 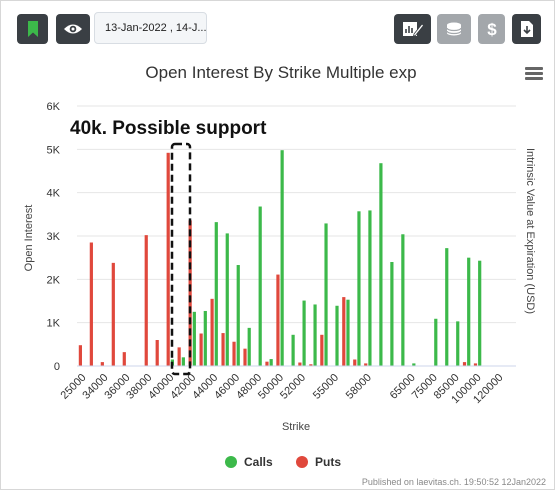 I want to click on x-tick-label: 85000, so click(x=447, y=387).